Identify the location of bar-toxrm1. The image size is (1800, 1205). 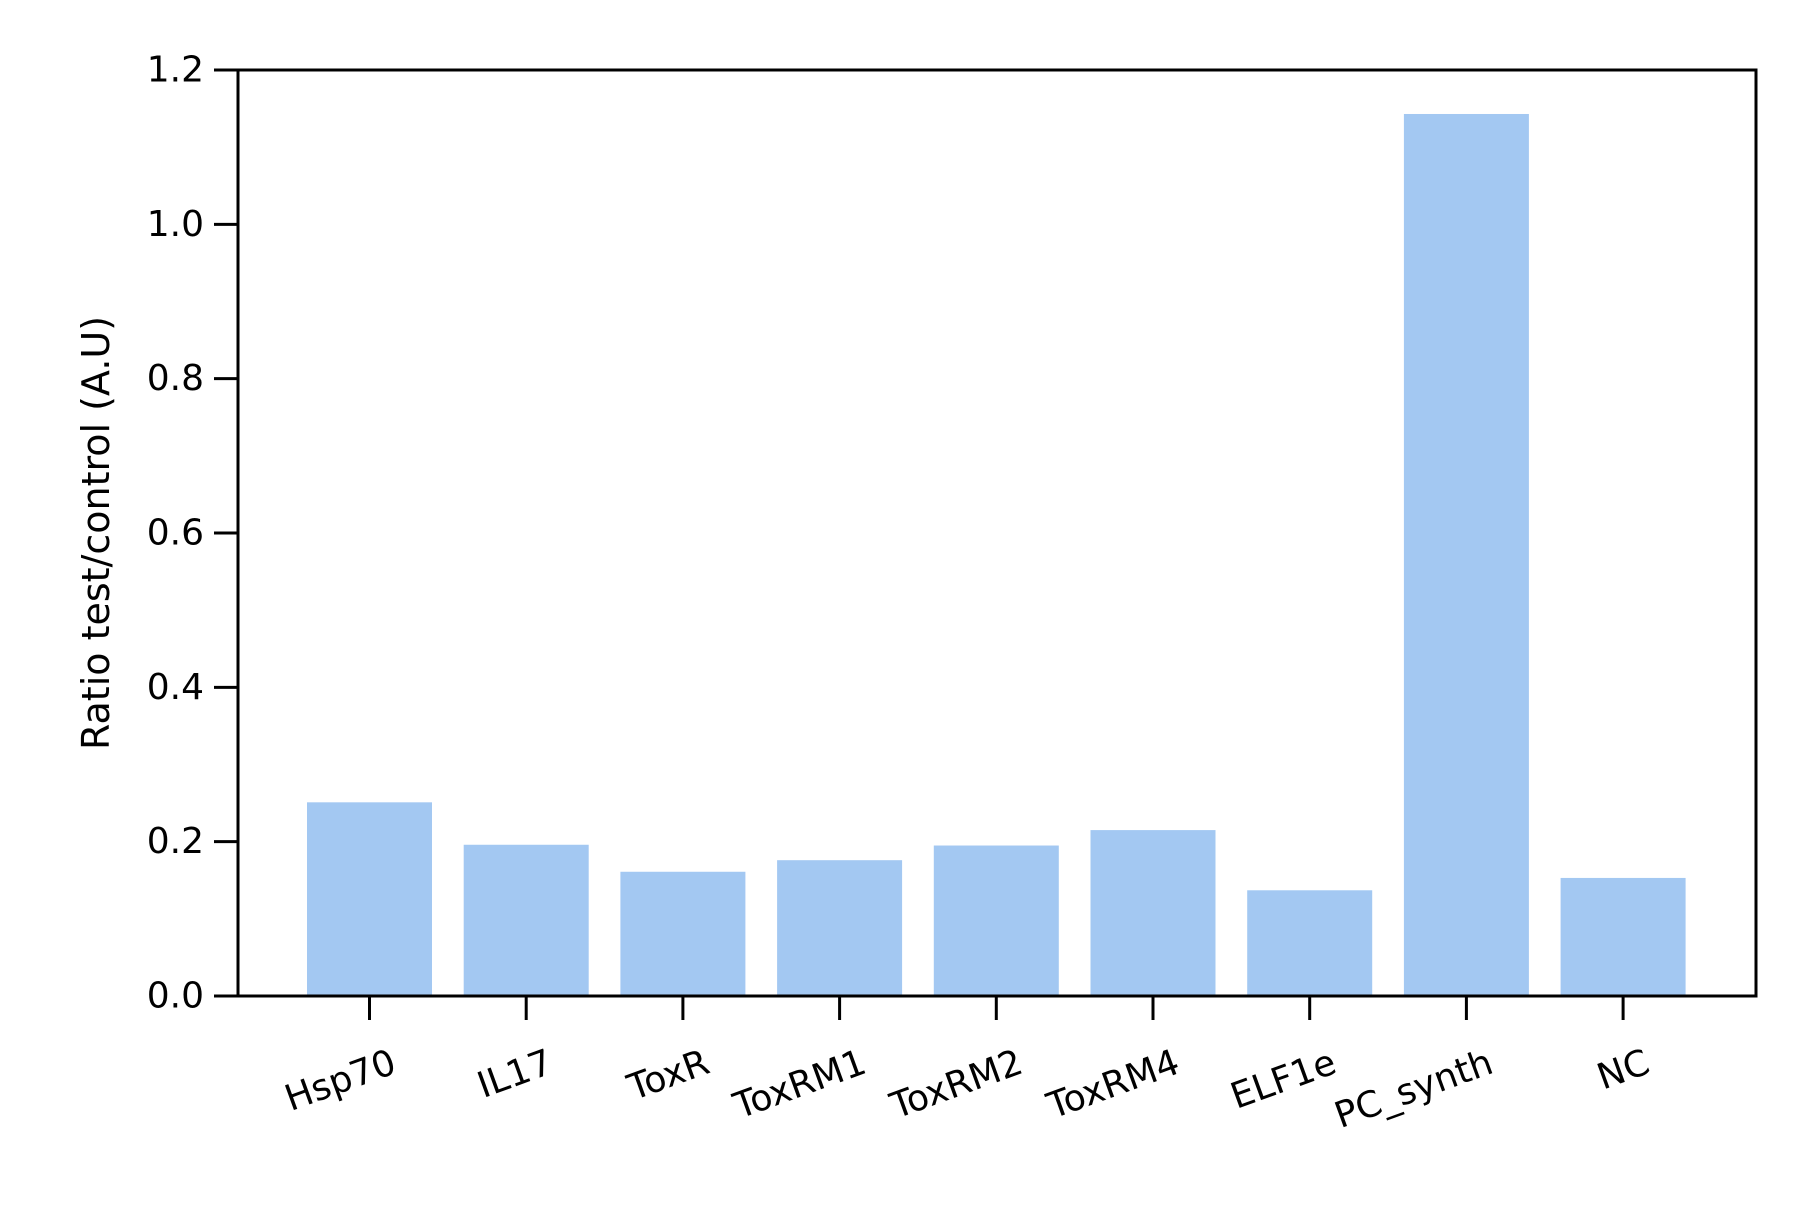
(840, 928).